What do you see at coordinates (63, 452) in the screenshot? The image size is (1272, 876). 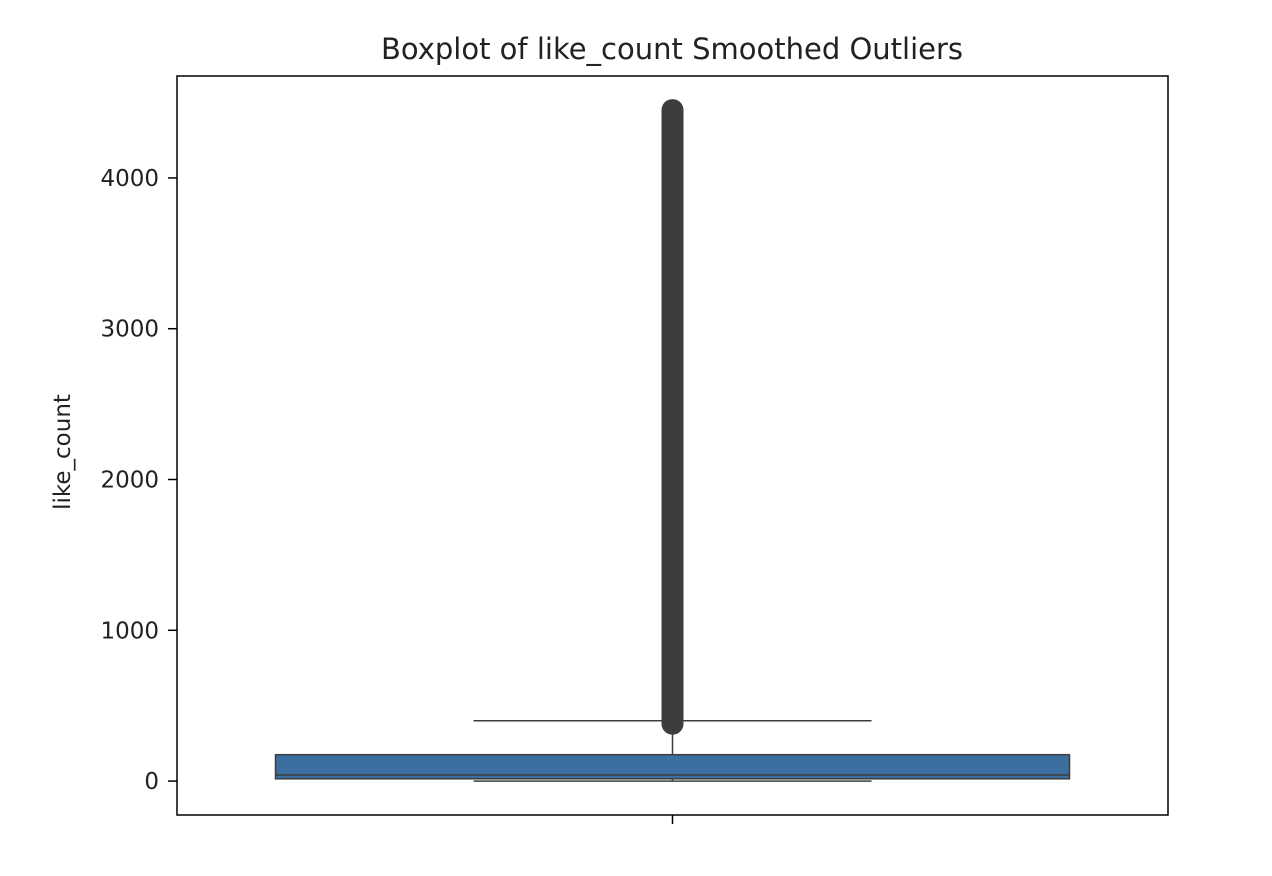 I see `y-axis-label: like_count` at bounding box center [63, 452].